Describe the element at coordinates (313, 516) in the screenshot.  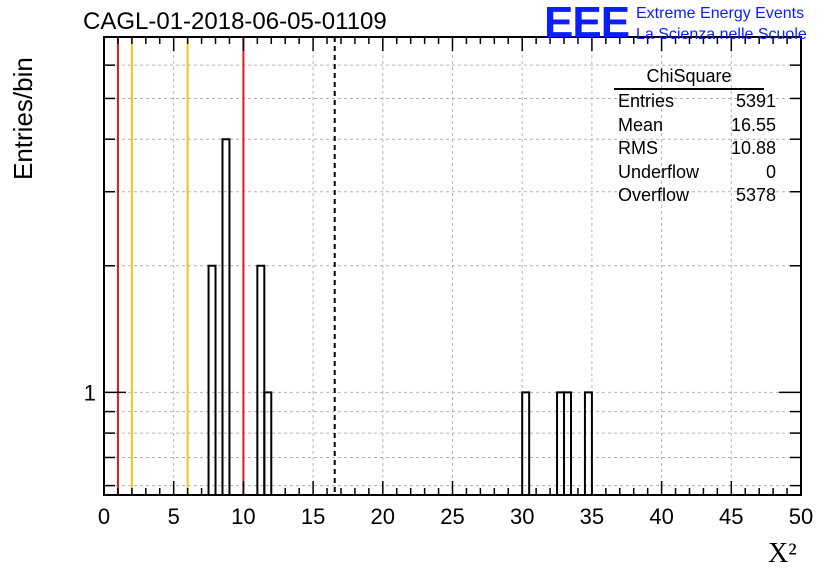
I see `x-tick-label: 15` at that location.